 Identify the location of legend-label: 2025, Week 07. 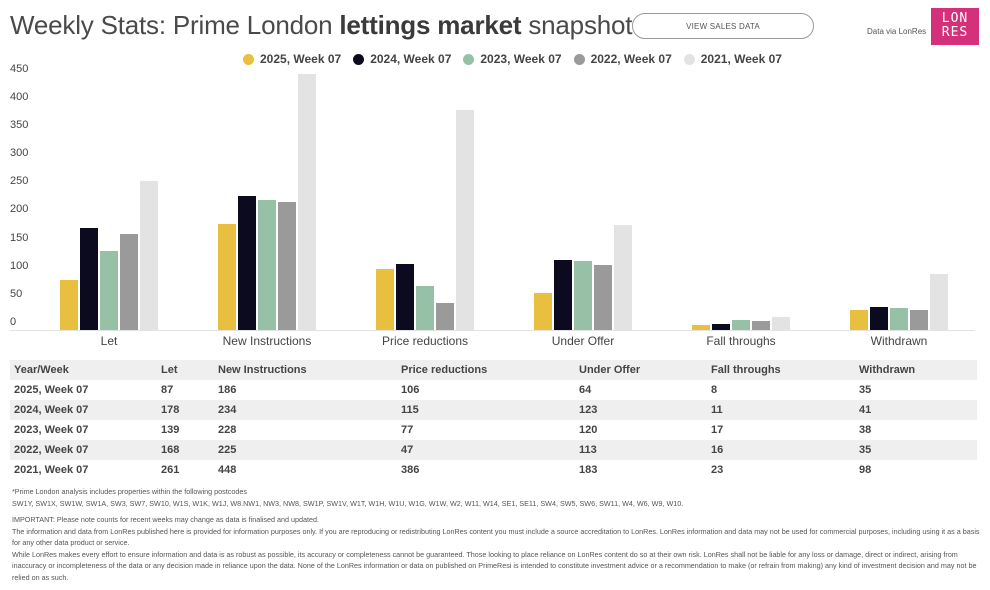
(301, 59).